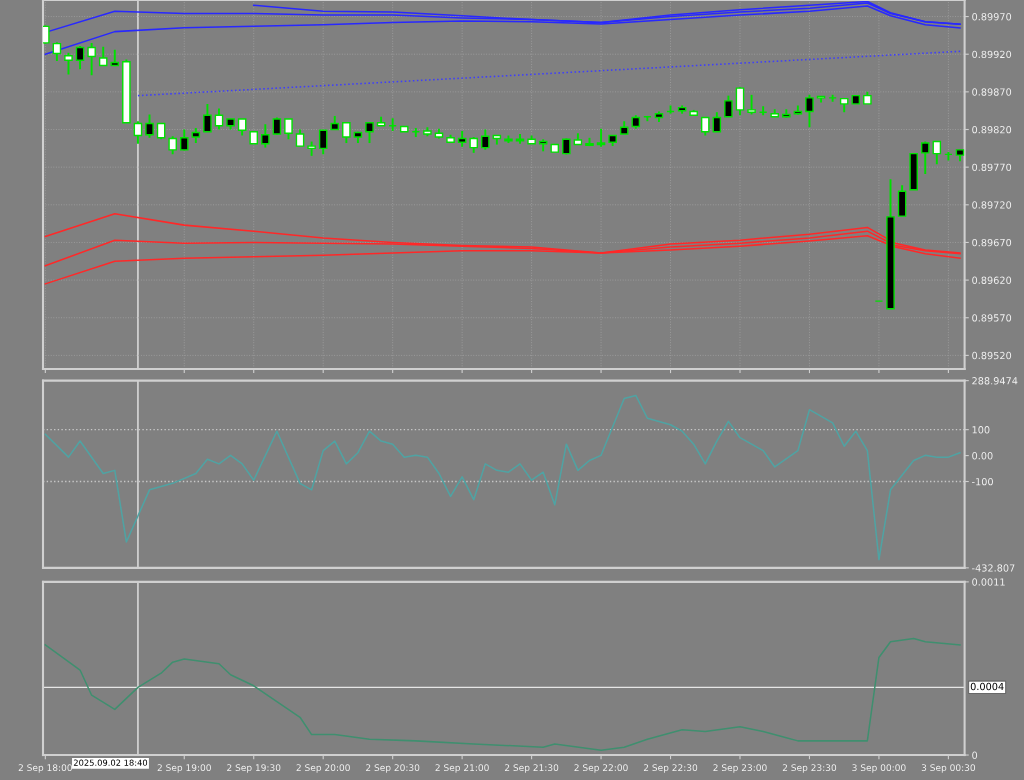 The image size is (1024, 780). Describe the element at coordinates (988, 582) in the screenshot. I see `y-tick-label: 0.0011` at that location.